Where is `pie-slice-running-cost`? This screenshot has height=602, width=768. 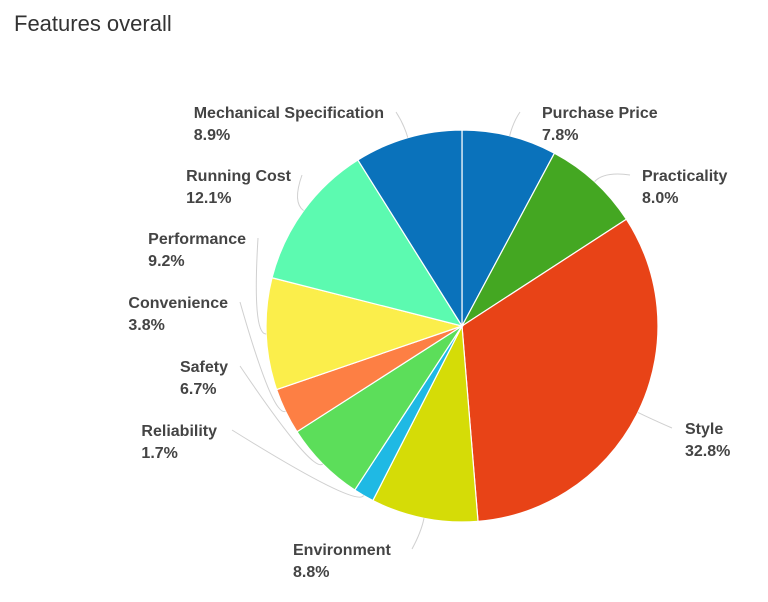
pie-slice-running-cost is located at coordinates (367, 243).